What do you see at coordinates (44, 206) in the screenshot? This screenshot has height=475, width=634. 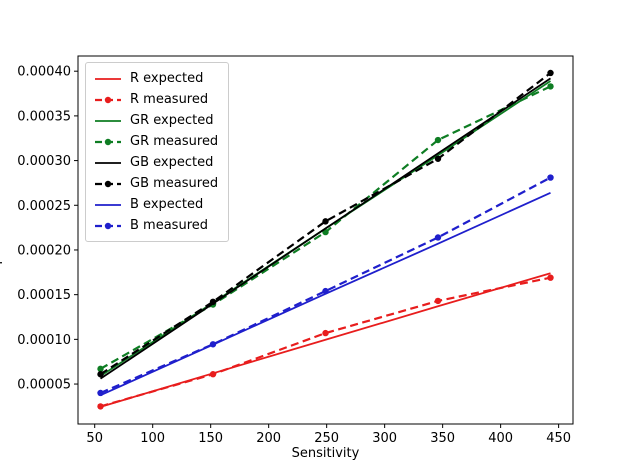 I see `y-tick-label: 0.00025` at bounding box center [44, 206].